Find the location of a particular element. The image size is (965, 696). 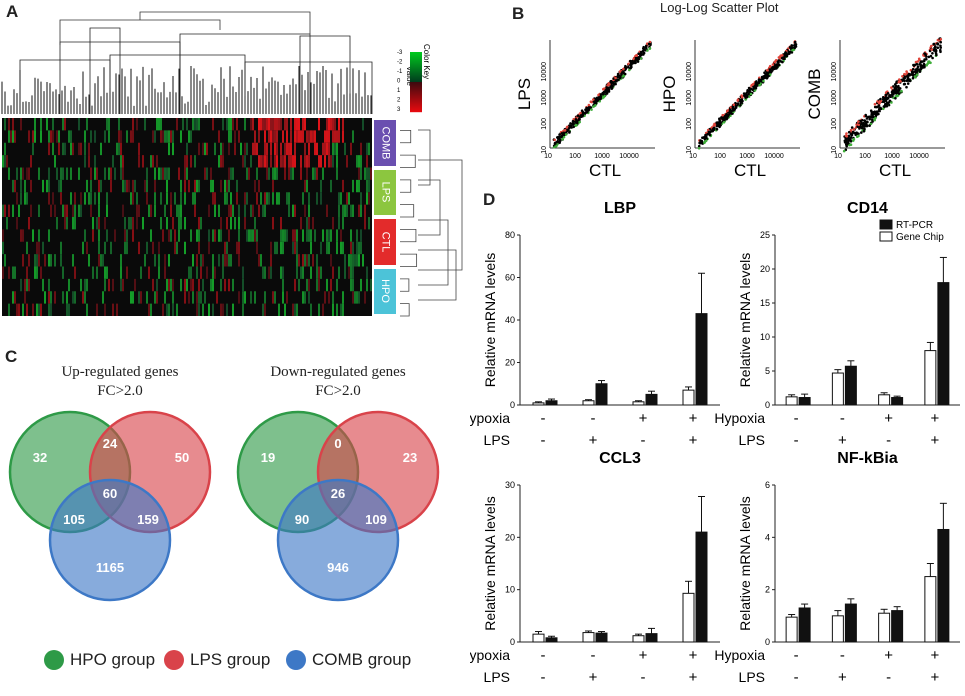

color-key-axis-label: Value is located at coordinates (409, 76).